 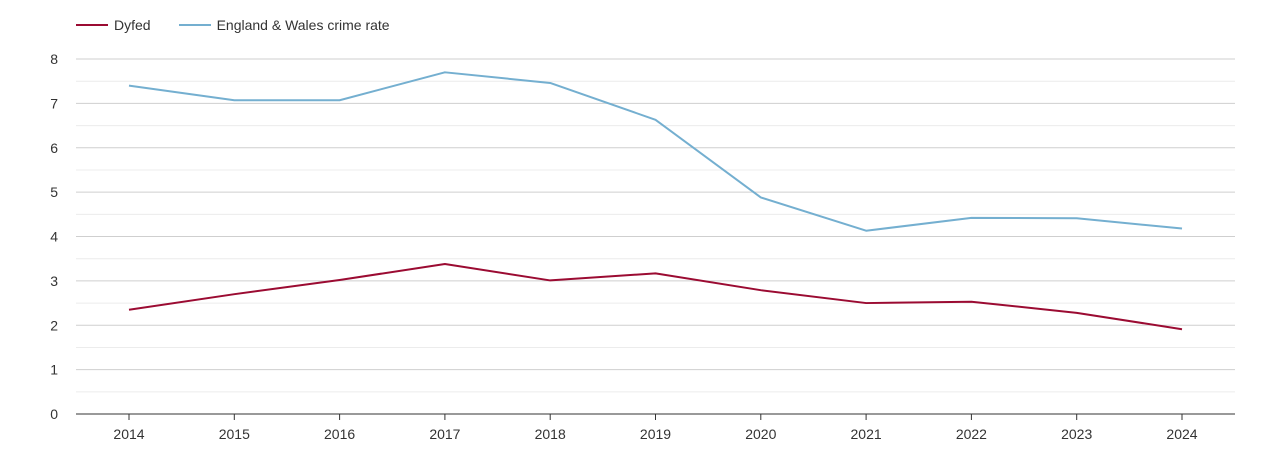 What do you see at coordinates (866, 434) in the screenshot?
I see `x-tick-label: 2021` at bounding box center [866, 434].